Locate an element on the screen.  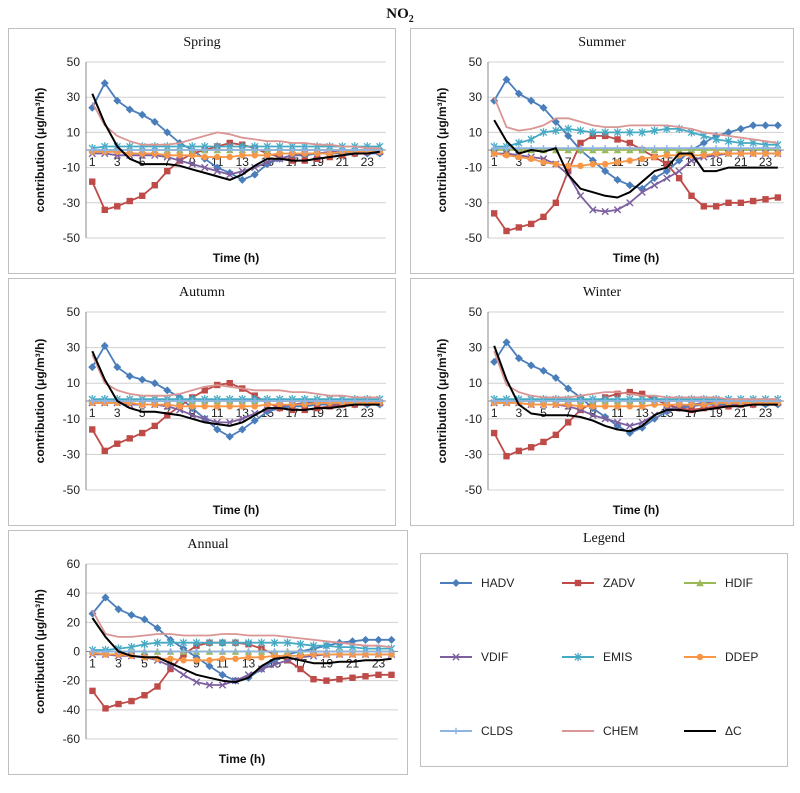
series-clds-spring is located at coordinates (236, 150).